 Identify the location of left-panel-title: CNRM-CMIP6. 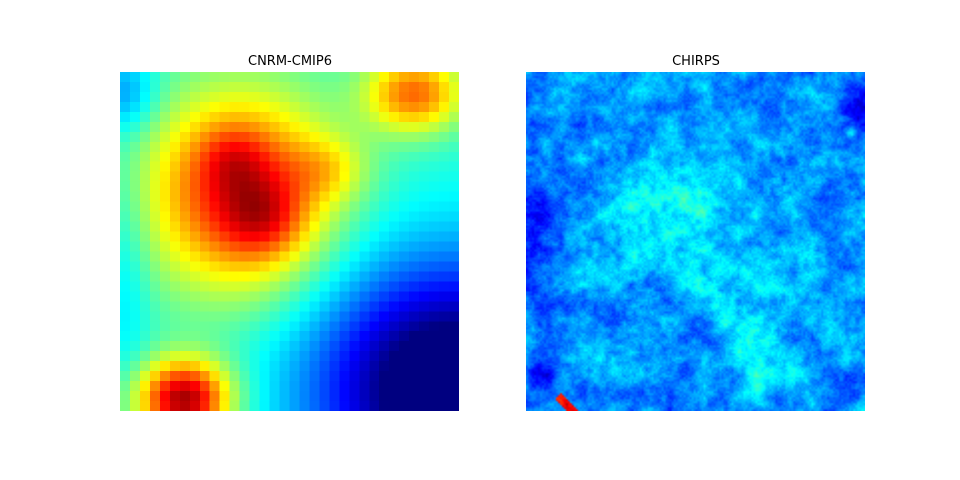
(290, 61).